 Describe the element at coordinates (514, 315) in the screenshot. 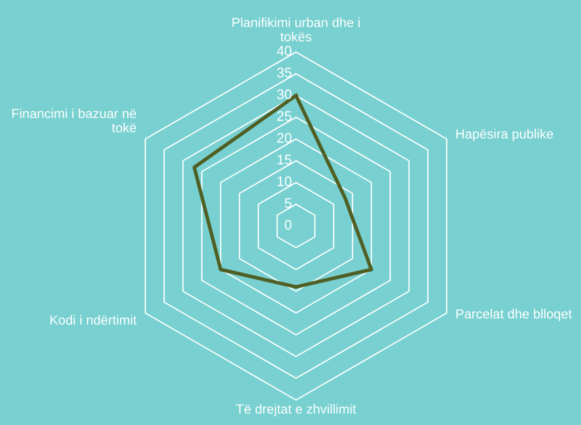

I see `spoke-label: Parcelat dhe blloqet` at that location.